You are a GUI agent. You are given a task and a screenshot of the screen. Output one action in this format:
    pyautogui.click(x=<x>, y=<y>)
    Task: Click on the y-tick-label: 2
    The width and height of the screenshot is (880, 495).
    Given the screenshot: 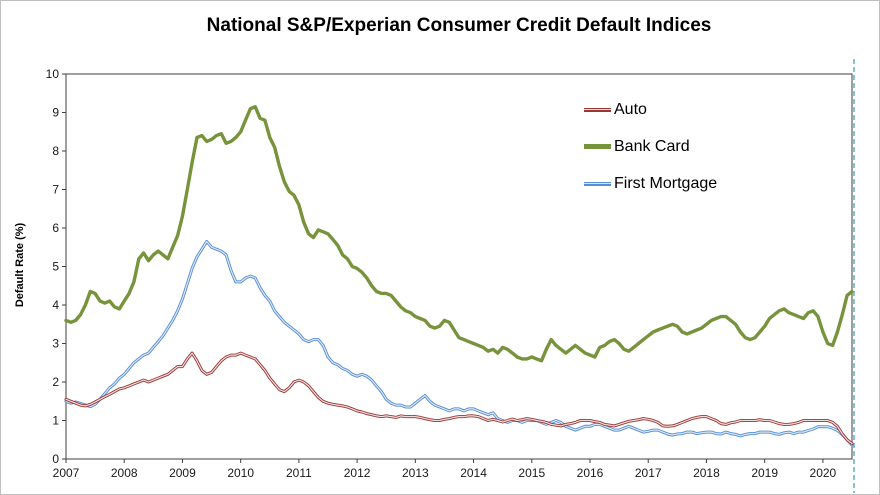 What is the action you would take?
    pyautogui.click(x=55, y=382)
    